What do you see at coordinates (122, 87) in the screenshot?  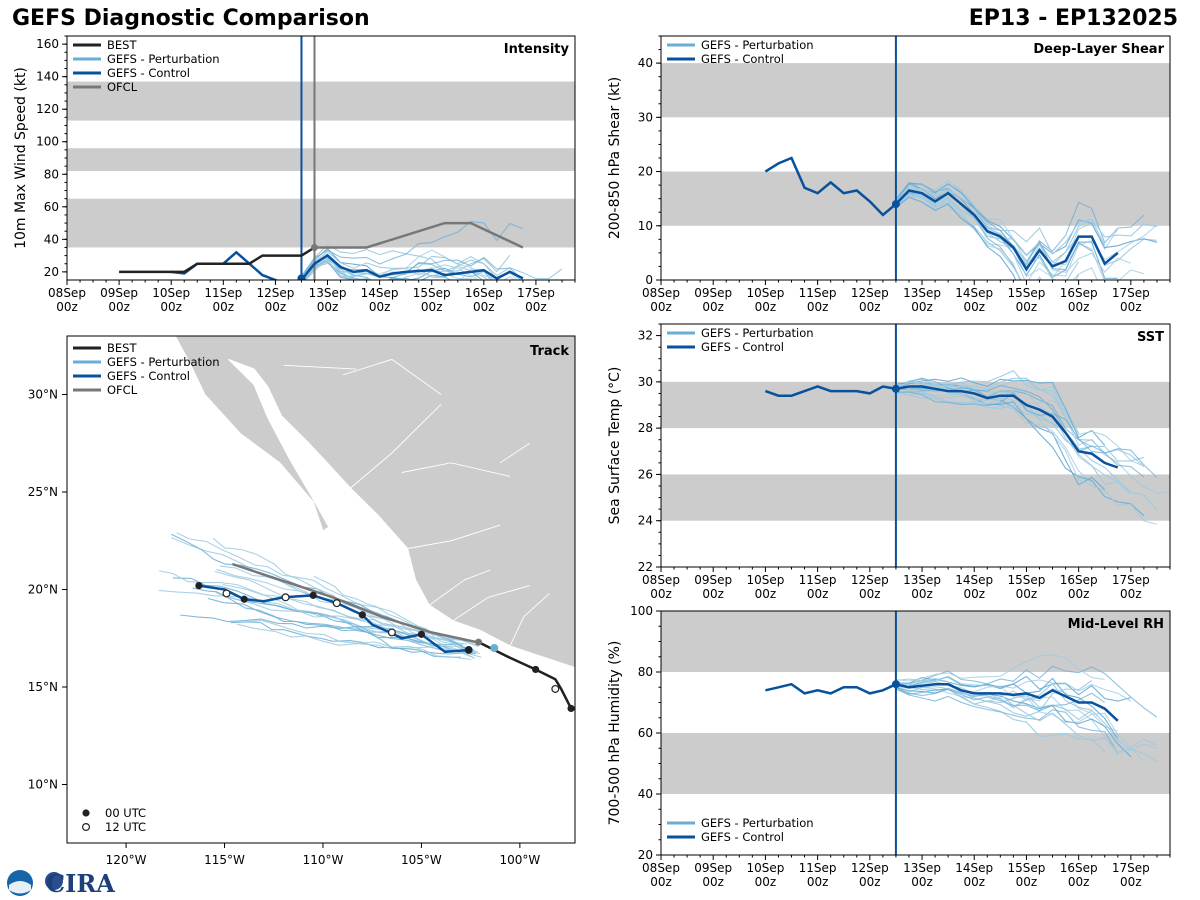 I see `legend-label: OFCL` at bounding box center [122, 87].